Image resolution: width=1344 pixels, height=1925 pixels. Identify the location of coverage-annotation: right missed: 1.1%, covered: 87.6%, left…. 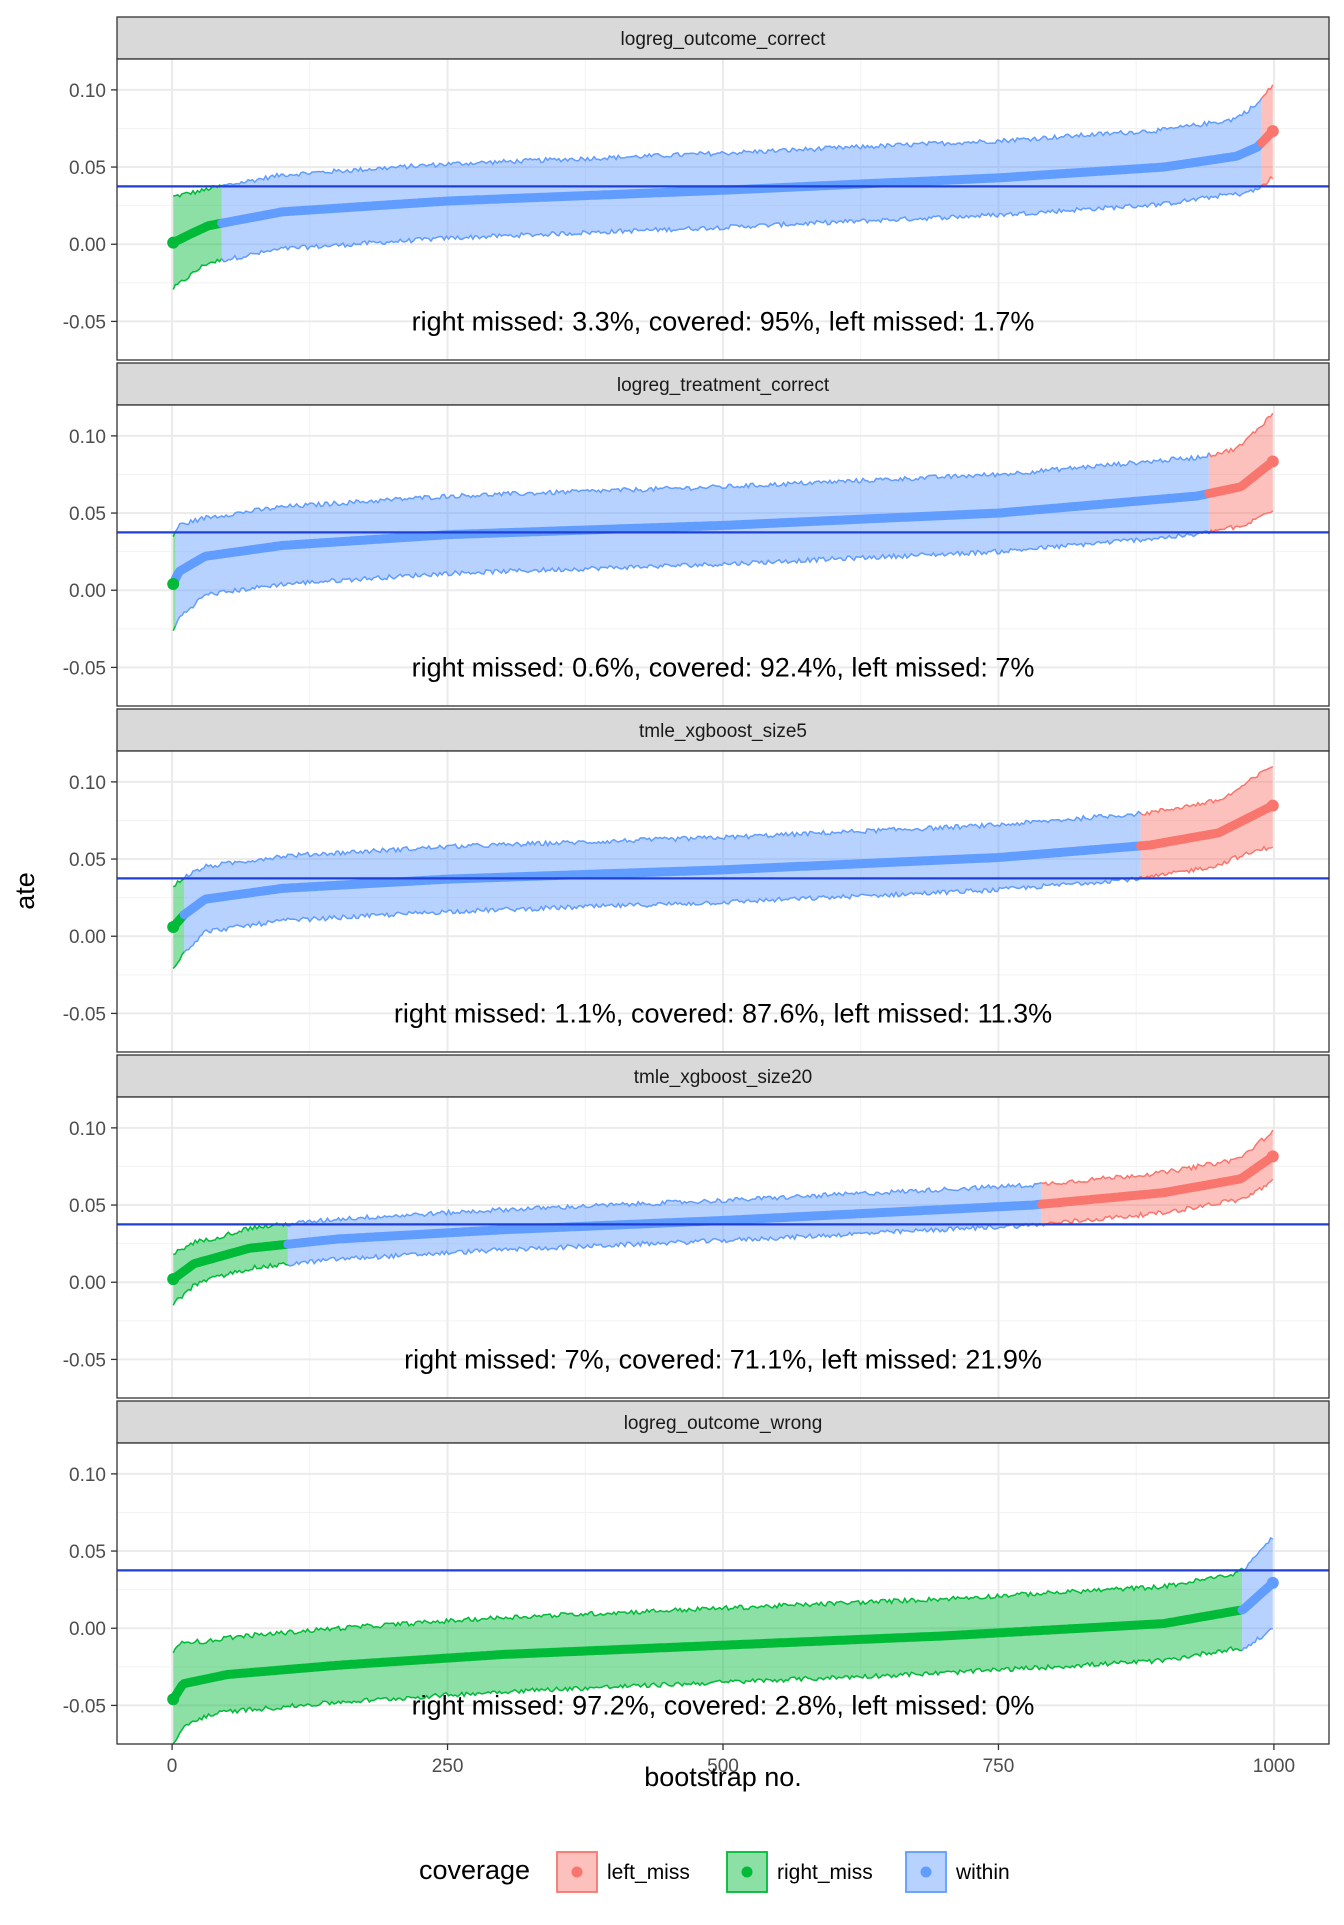
(723, 1013).